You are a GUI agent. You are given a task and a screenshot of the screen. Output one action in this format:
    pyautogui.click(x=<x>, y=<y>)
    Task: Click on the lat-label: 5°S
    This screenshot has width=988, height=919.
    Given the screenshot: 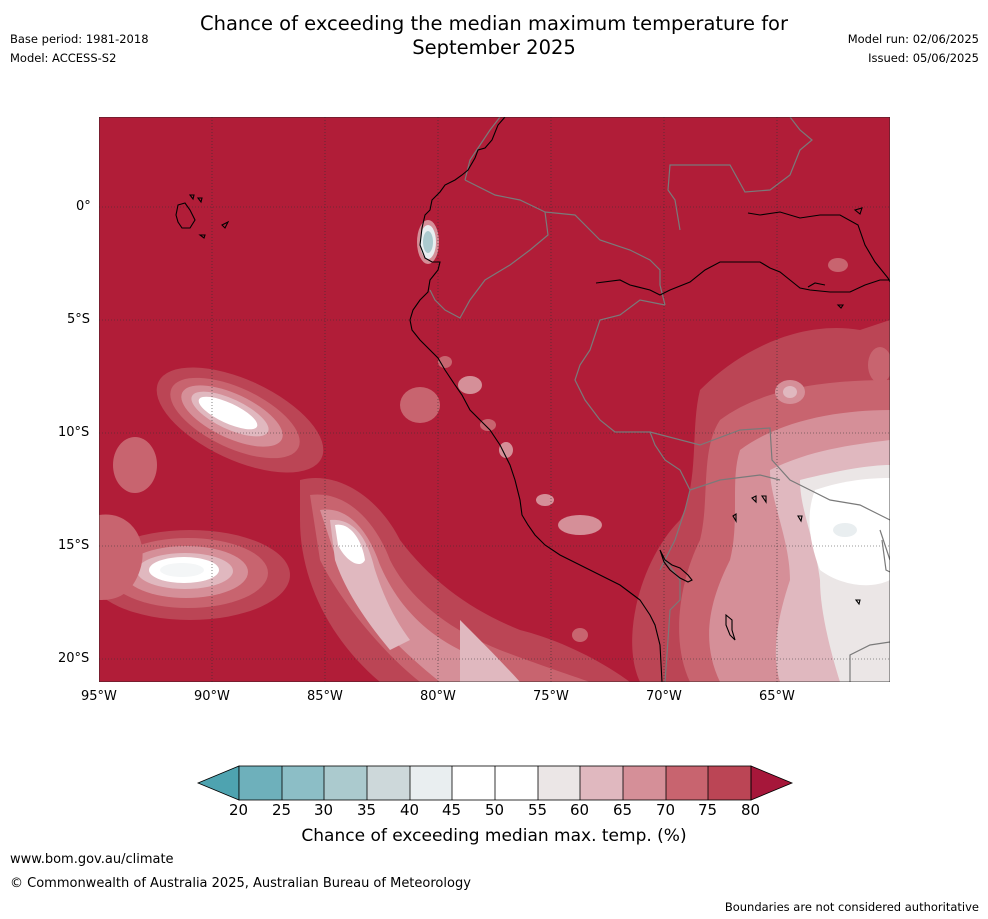 What is the action you would take?
    pyautogui.click(x=79, y=319)
    